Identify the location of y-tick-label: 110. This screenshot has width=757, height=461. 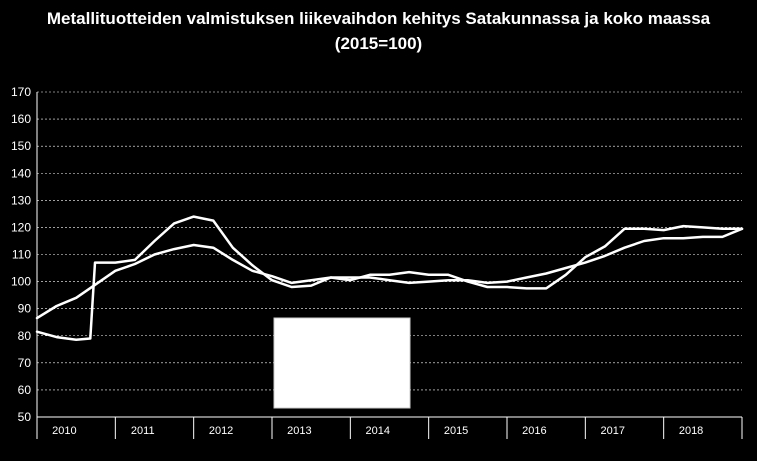
(21, 255).